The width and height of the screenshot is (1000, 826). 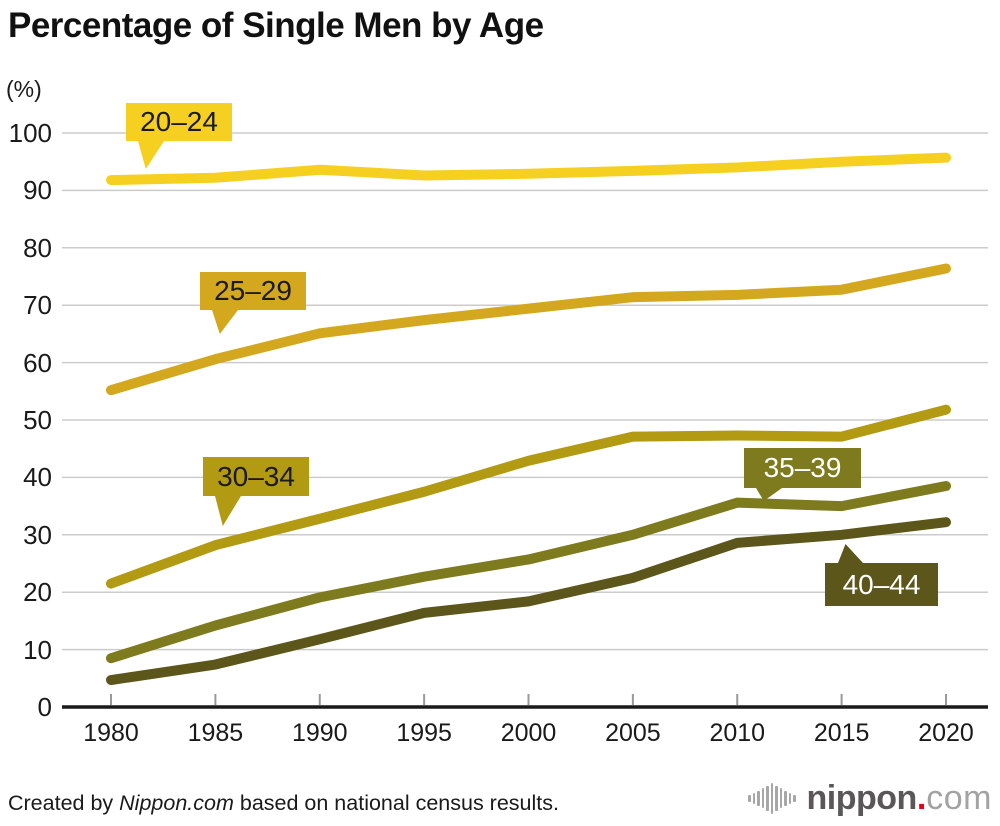 What do you see at coordinates (24, 89) in the screenshot?
I see `y-axis-unit-label: (%)` at bounding box center [24, 89].